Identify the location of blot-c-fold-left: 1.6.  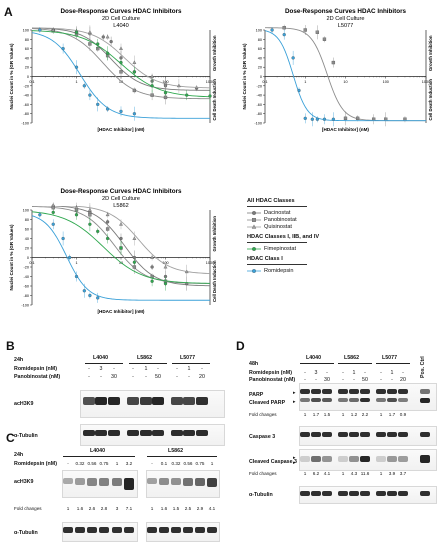
(80, 508).